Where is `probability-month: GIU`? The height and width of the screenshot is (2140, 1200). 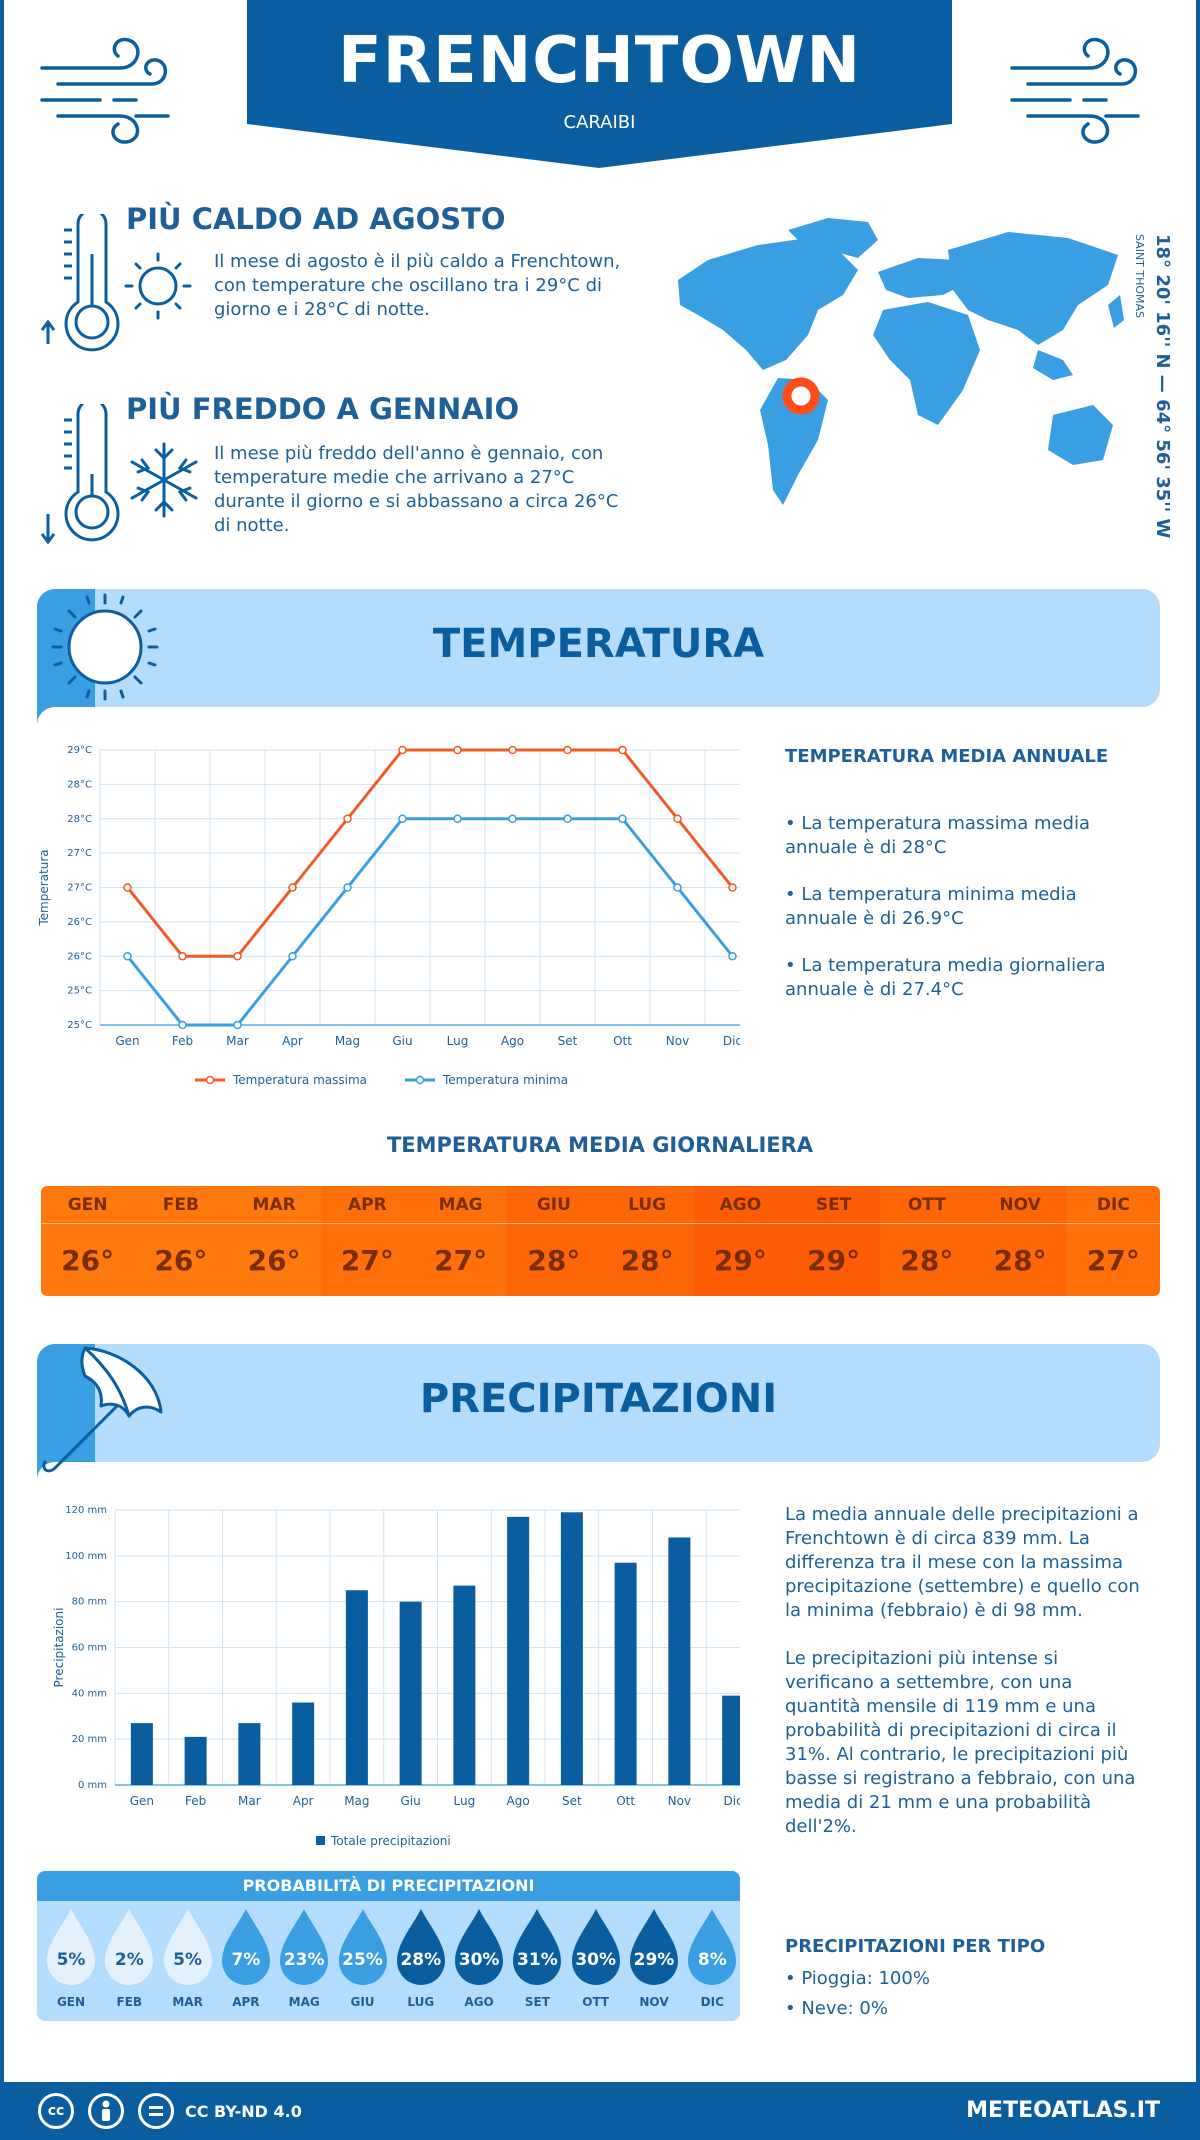
probability-month: GIU is located at coordinates (362, 2002).